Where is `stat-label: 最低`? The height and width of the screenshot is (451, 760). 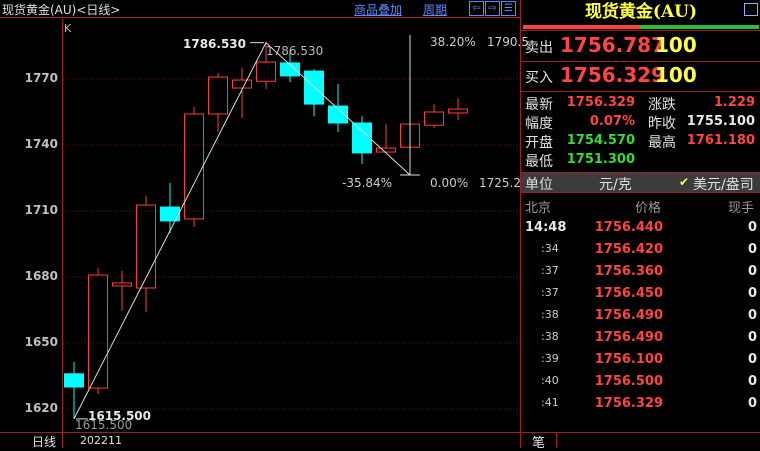
stat-label: 最低 is located at coordinates (539, 162).